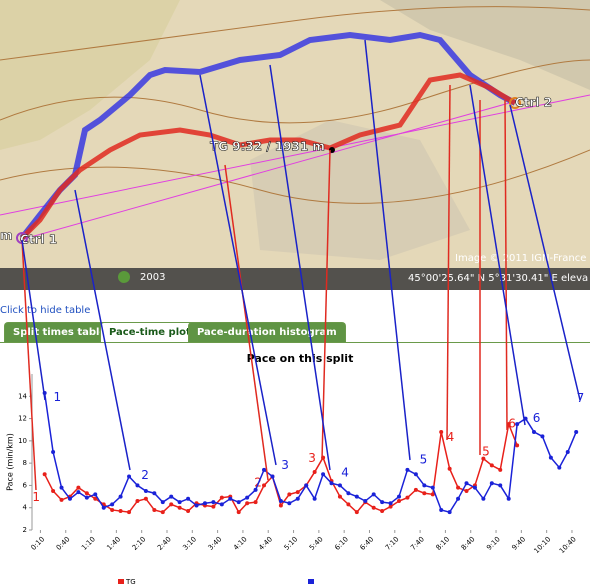 This screenshot has width=590, height=586. Describe the element at coordinates (543, 545) in the screenshot. I see `x-tick-label: 10:10` at that location.